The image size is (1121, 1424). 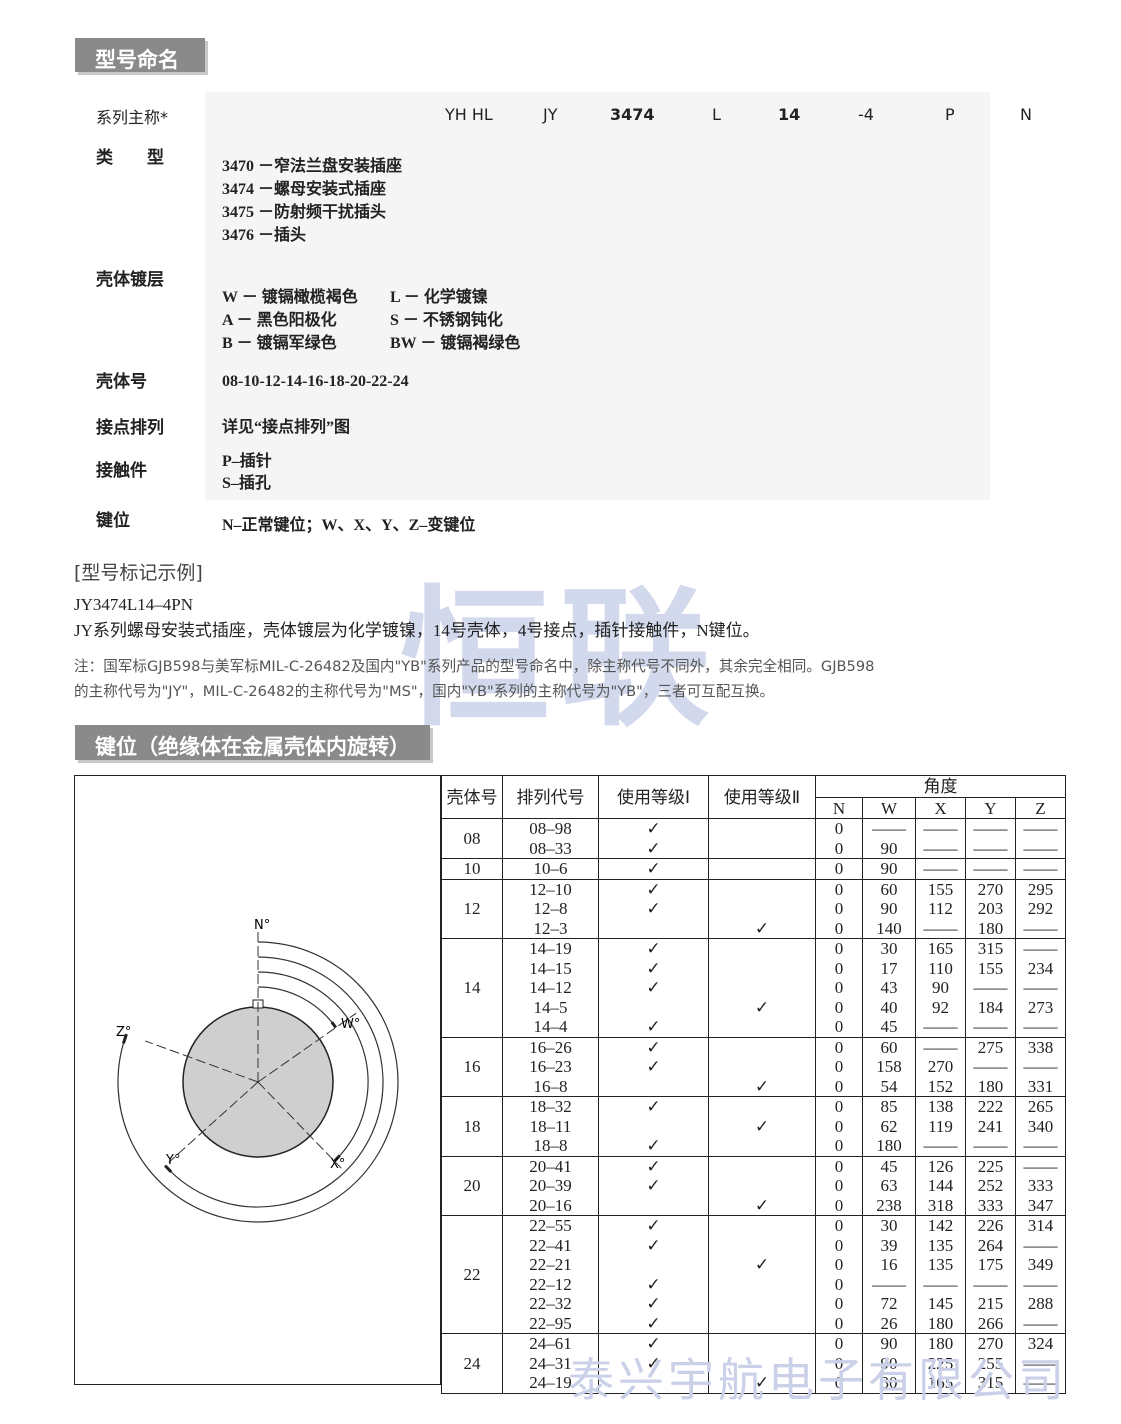 What do you see at coordinates (754, 1007) in the screenshot?
I see `table-row: 14–5 ✓ 0 40 92 184 273` at bounding box center [754, 1007].